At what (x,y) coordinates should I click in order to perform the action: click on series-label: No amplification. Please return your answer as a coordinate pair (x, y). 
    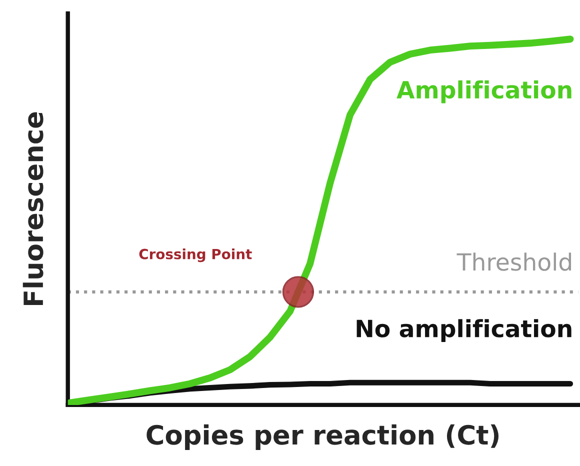
    Looking at the image, I should click on (464, 330).